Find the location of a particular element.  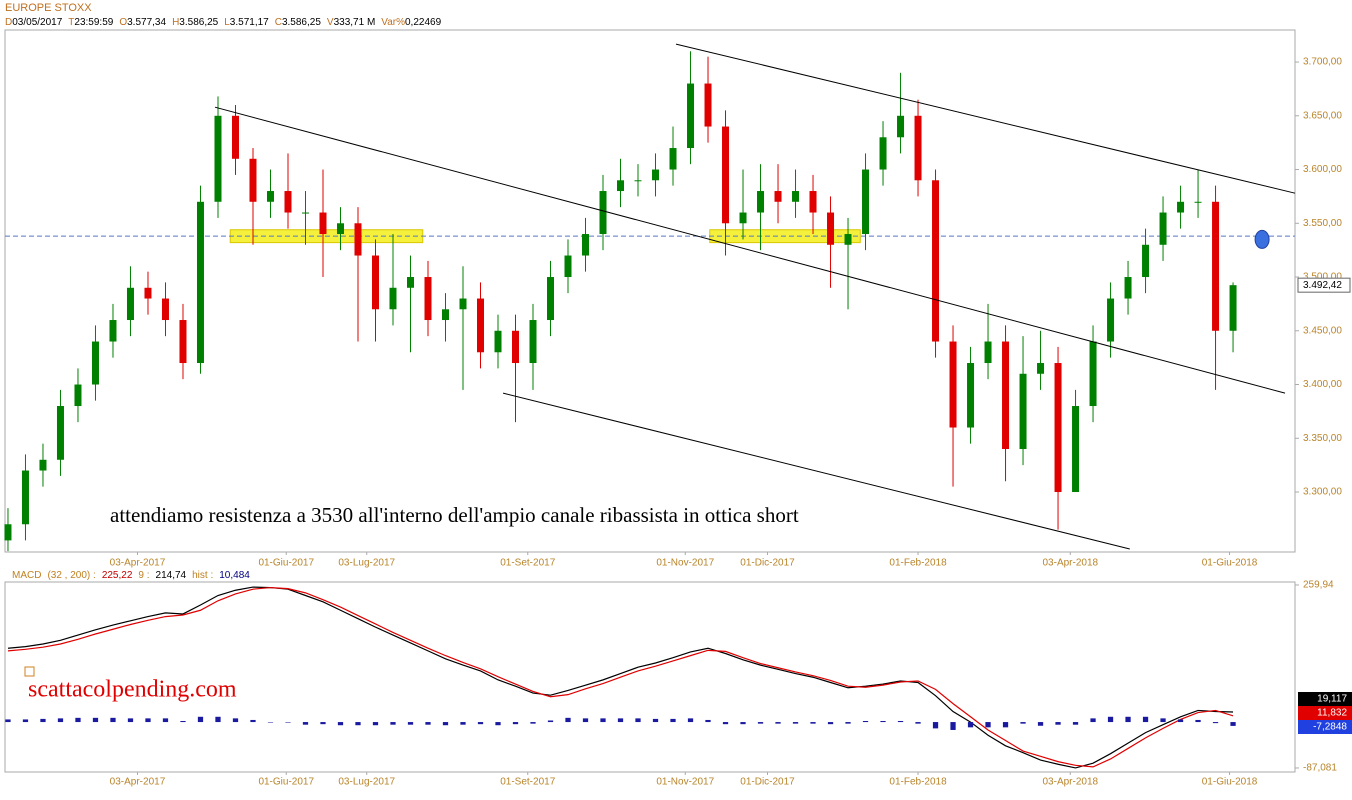

y-tick-label: 3.300,00 is located at coordinates (1322, 492).